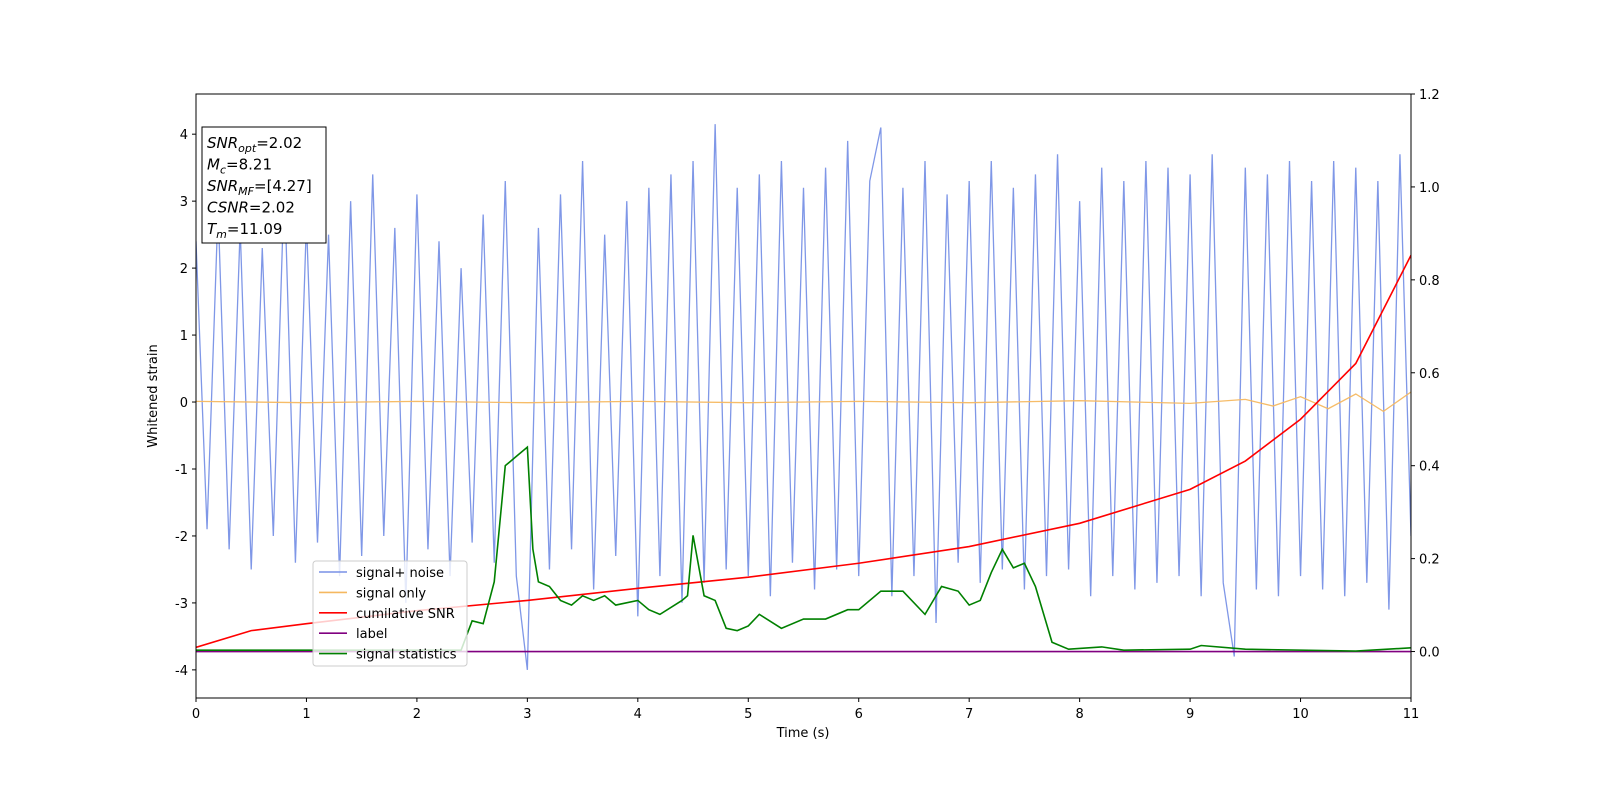  Describe the element at coordinates (638, 714) in the screenshot. I see `x-tick-label: 4` at that location.